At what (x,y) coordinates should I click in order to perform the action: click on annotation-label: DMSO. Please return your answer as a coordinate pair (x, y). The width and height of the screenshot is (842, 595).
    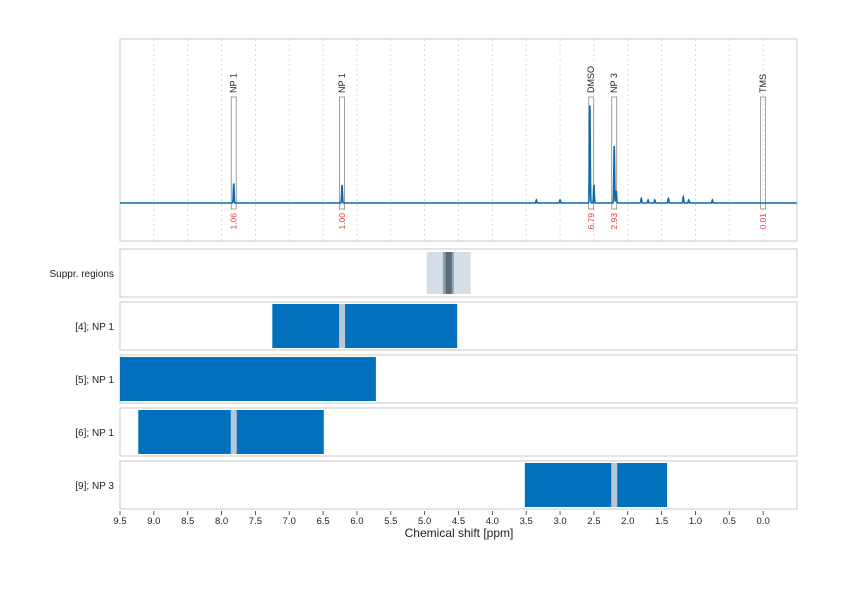
    Looking at the image, I should click on (591, 79).